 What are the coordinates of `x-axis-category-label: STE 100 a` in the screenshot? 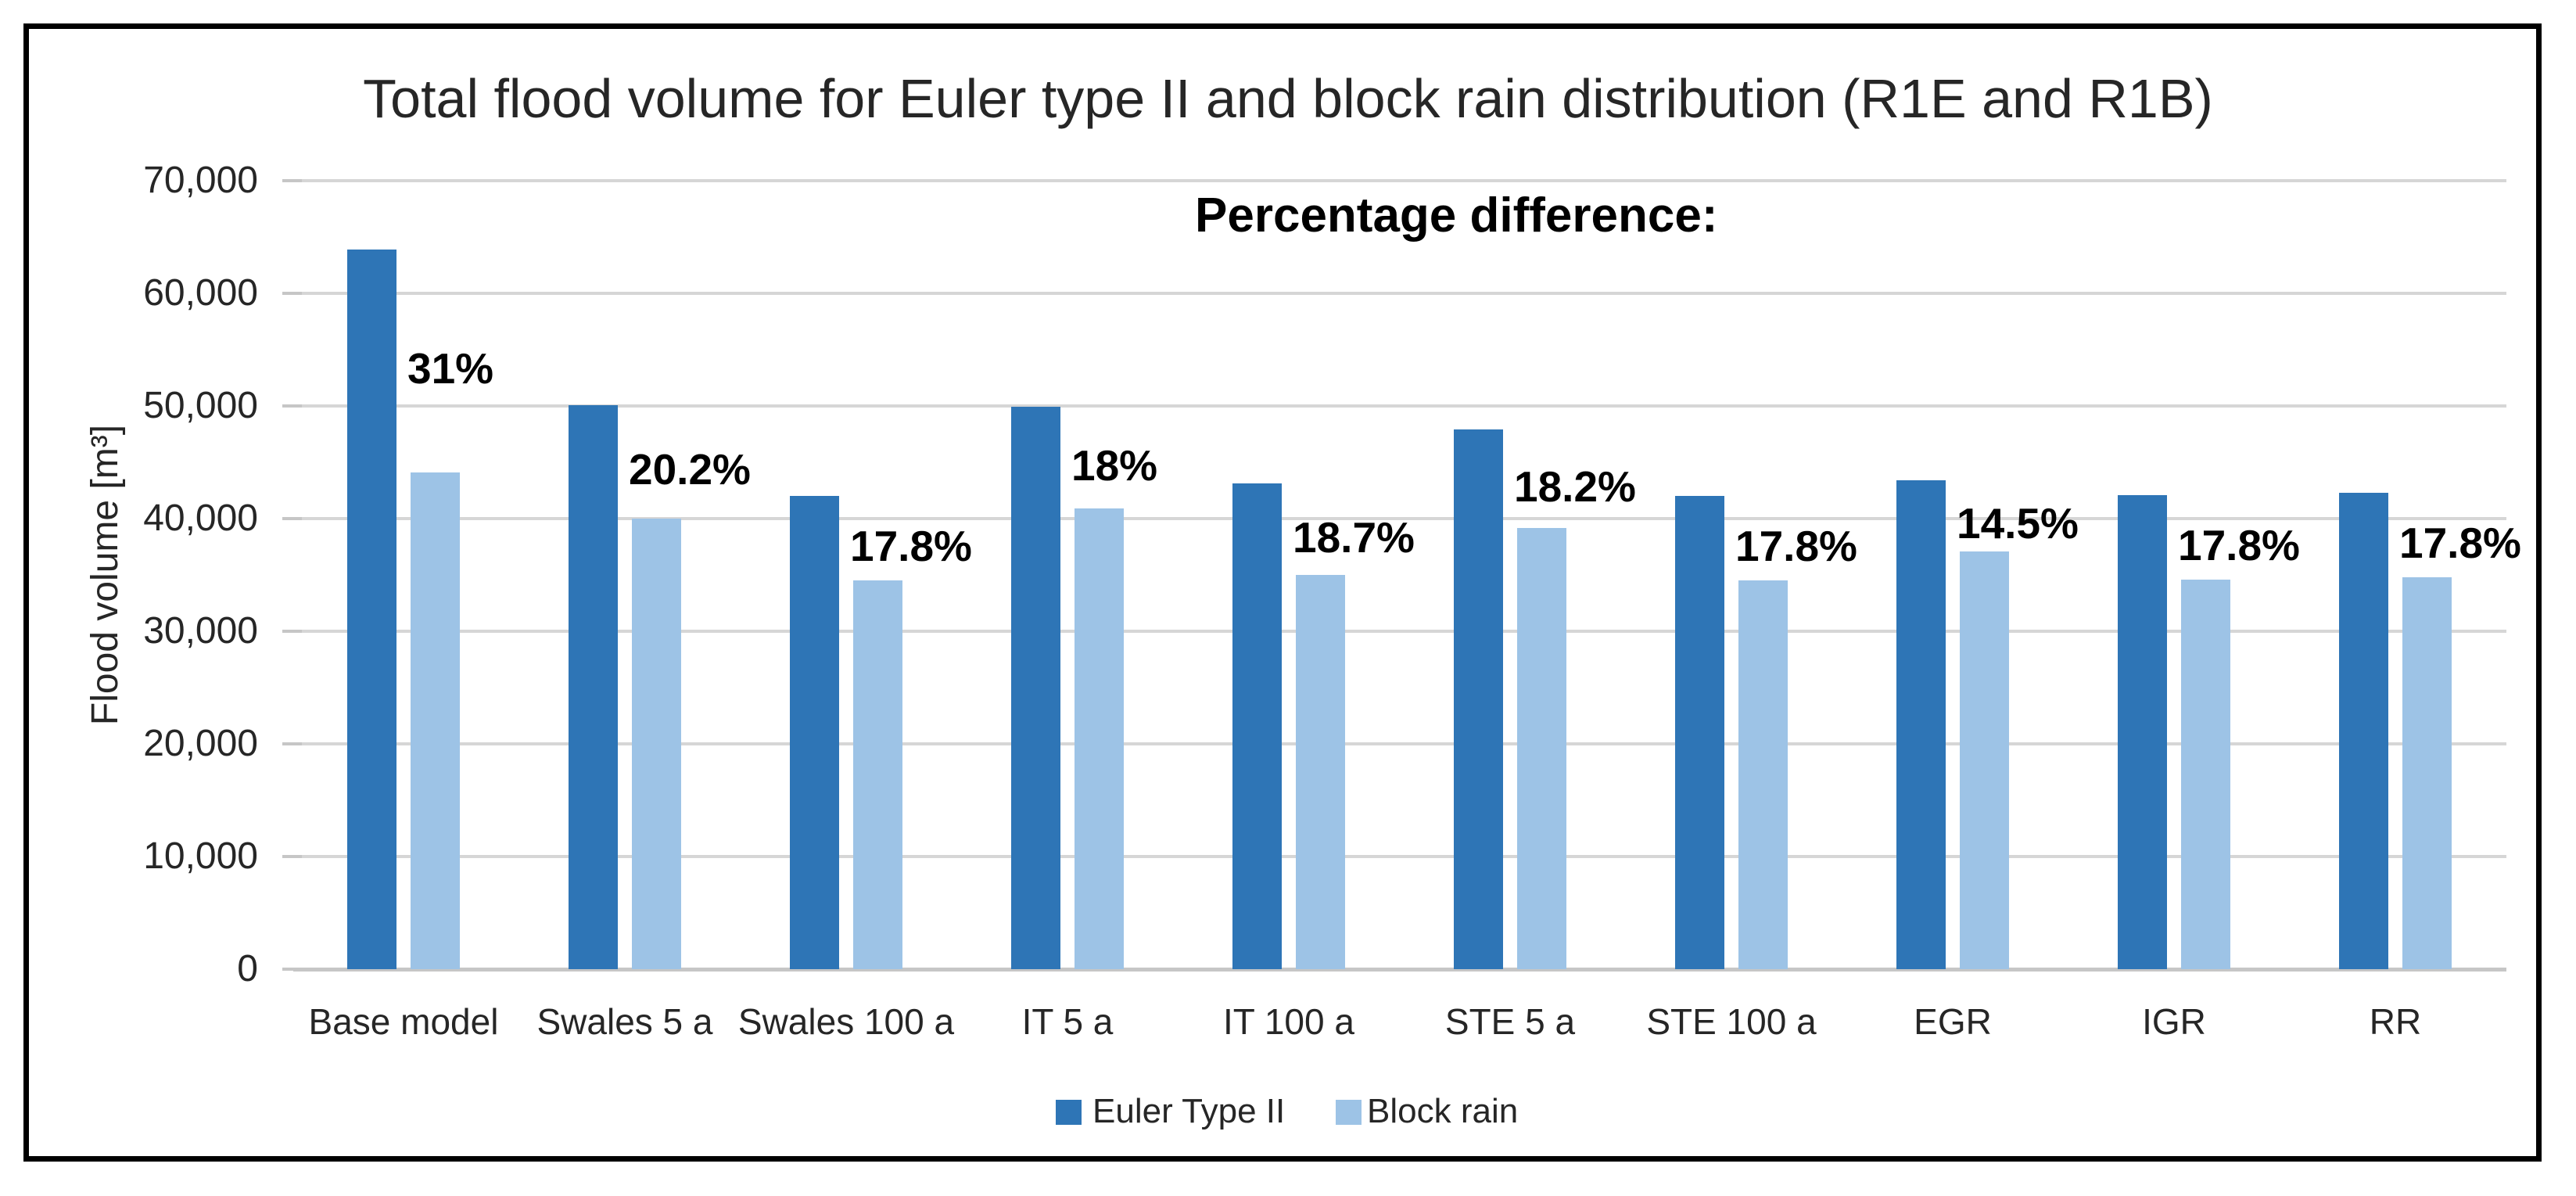 It's located at (1731, 1022).